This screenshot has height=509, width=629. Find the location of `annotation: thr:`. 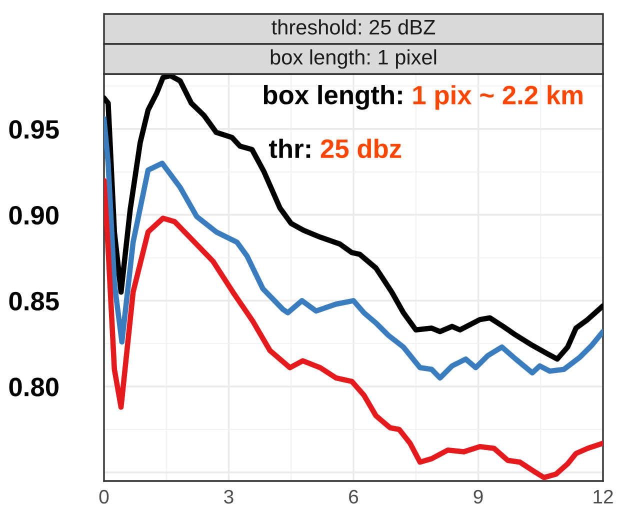

annotation: thr: is located at coordinates (289, 148).